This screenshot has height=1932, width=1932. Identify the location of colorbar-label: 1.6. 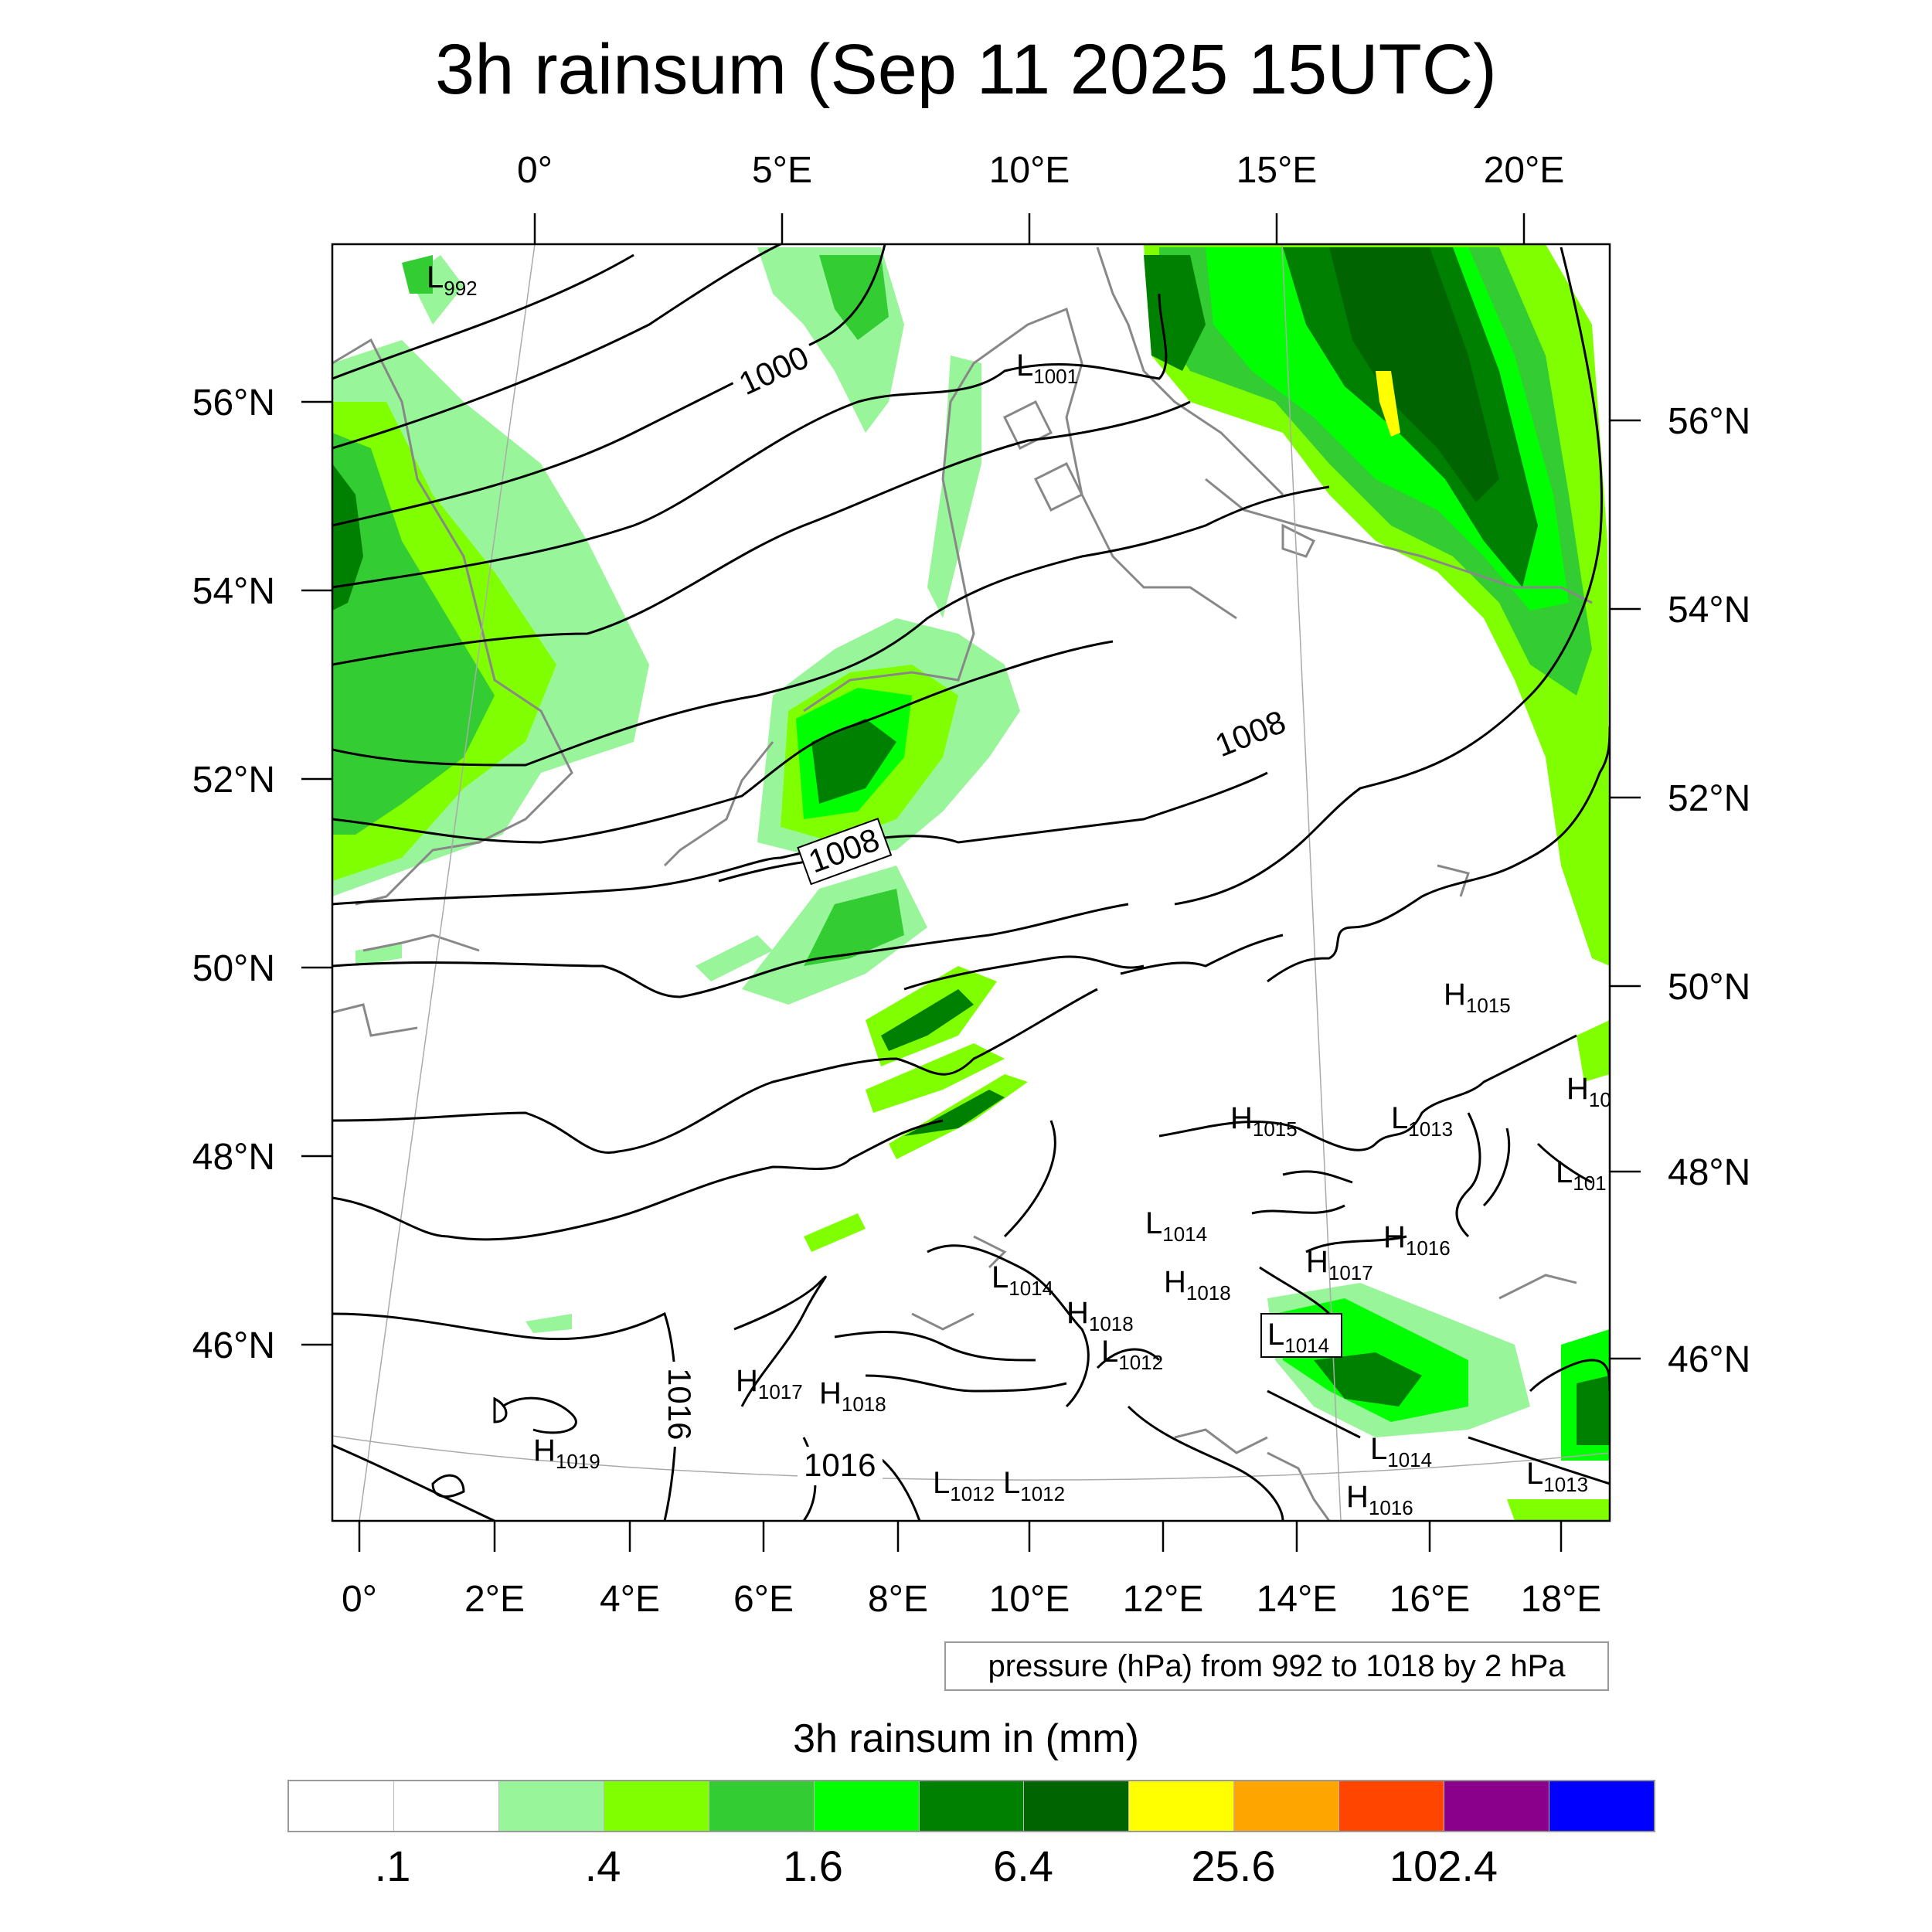
(813, 1866).